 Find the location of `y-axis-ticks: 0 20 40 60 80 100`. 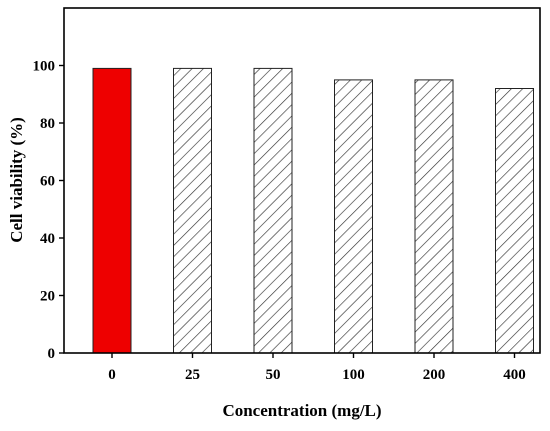

y-axis-ticks: 0 20 40 60 80 100 is located at coordinates (48, 210).